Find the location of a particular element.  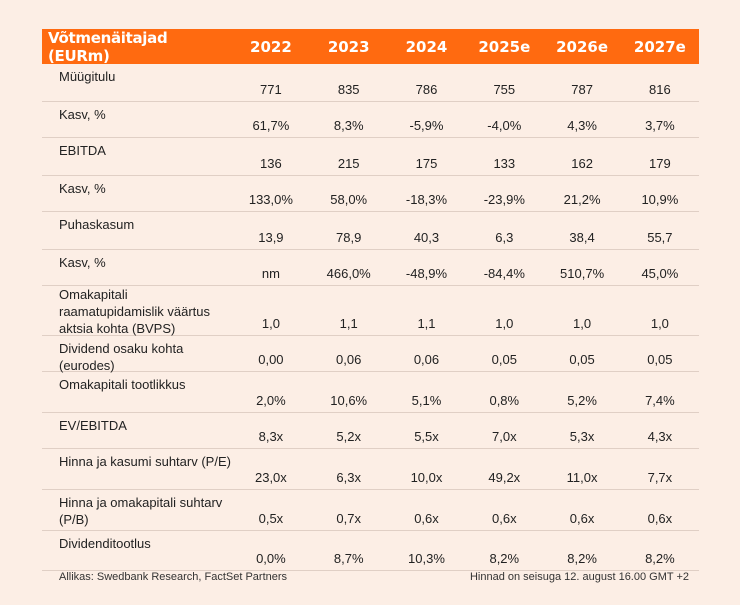

row-values: 61,7% 8,3% -5,9% -4,0% 4,3% 3,7% is located at coordinates (465, 127).